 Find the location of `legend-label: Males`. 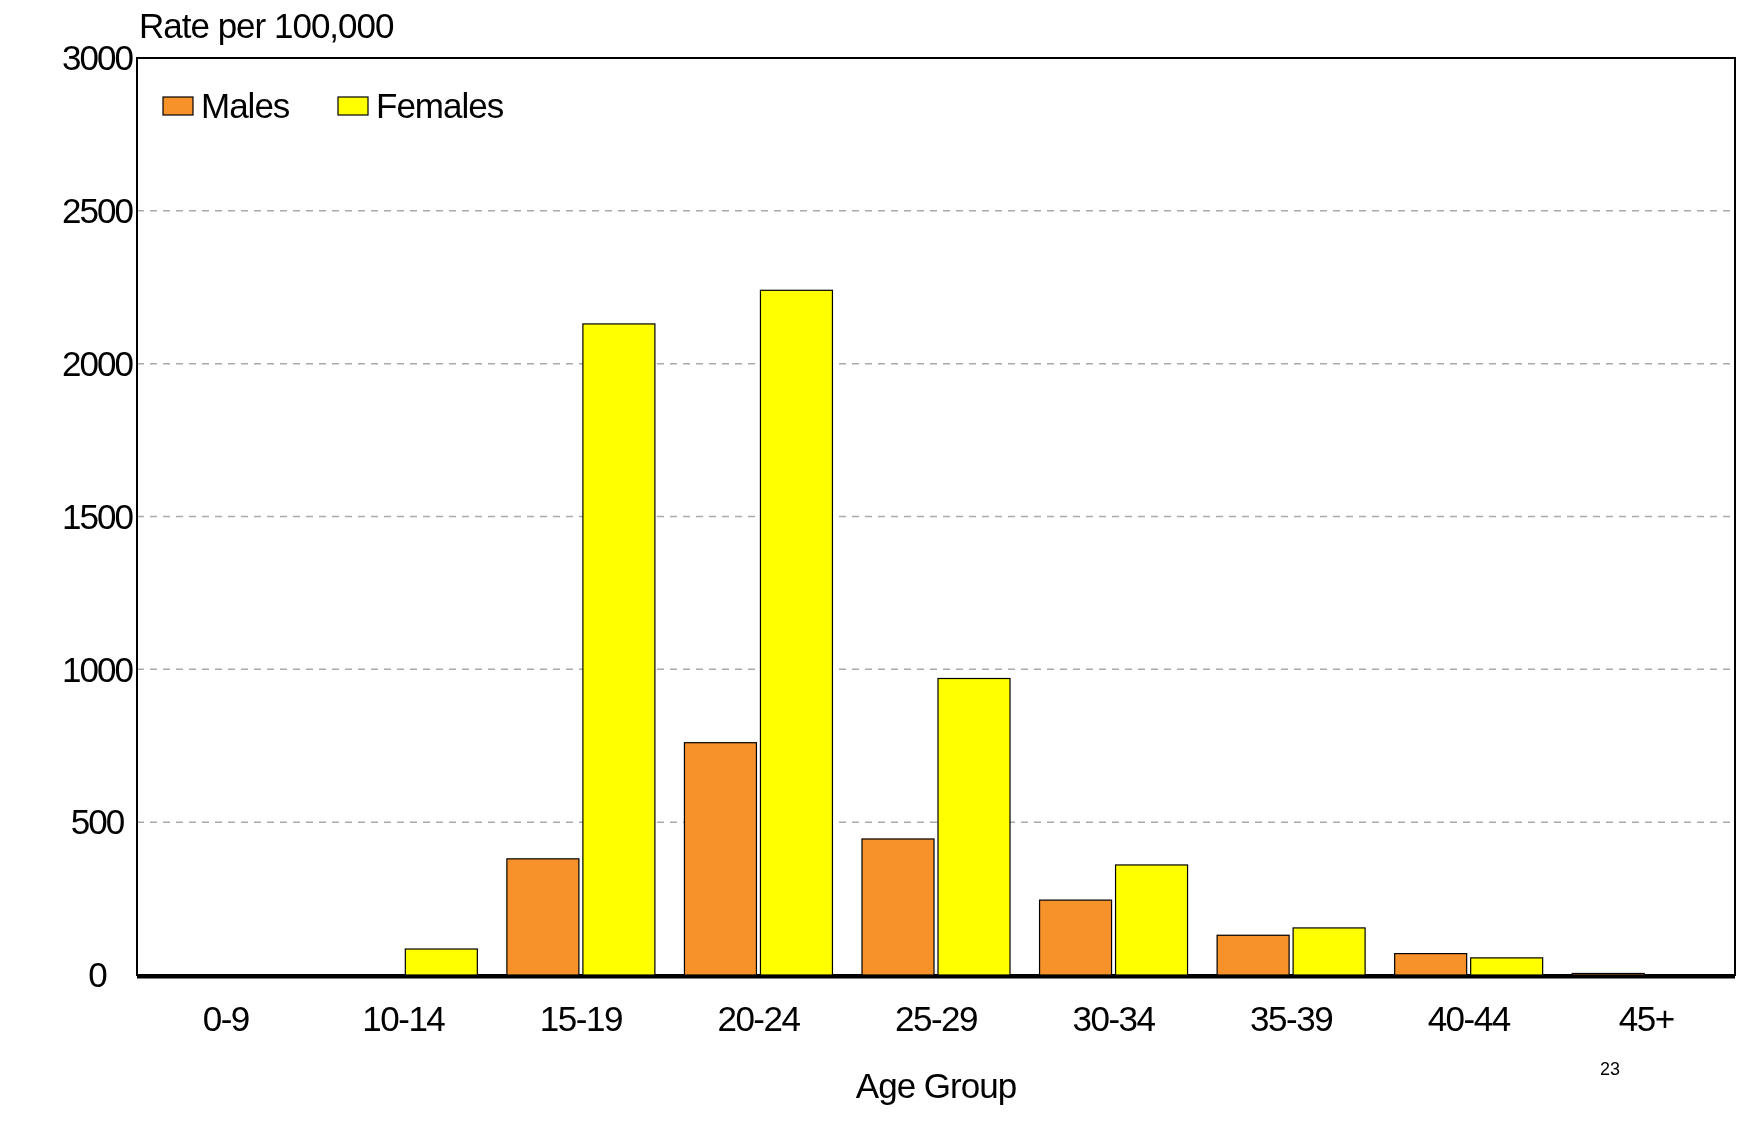

legend-label: Males is located at coordinates (245, 106).